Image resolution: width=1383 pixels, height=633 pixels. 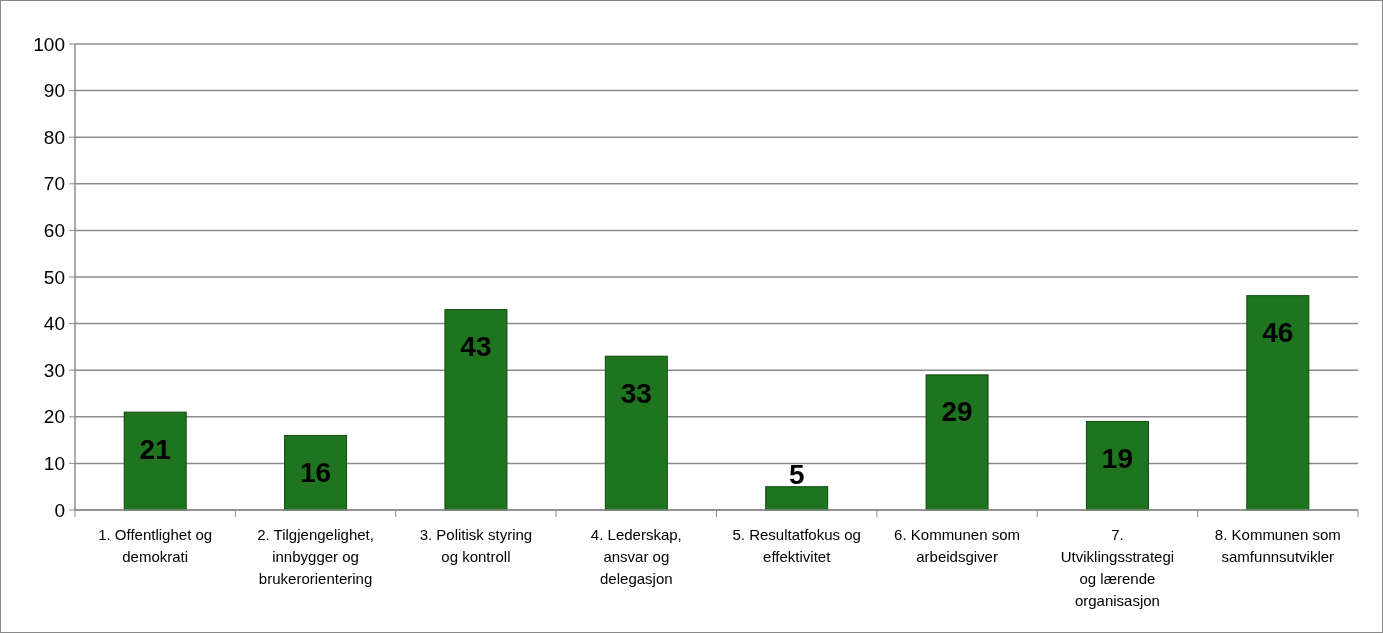 I want to click on y-tick-label: 0, so click(x=59, y=510).